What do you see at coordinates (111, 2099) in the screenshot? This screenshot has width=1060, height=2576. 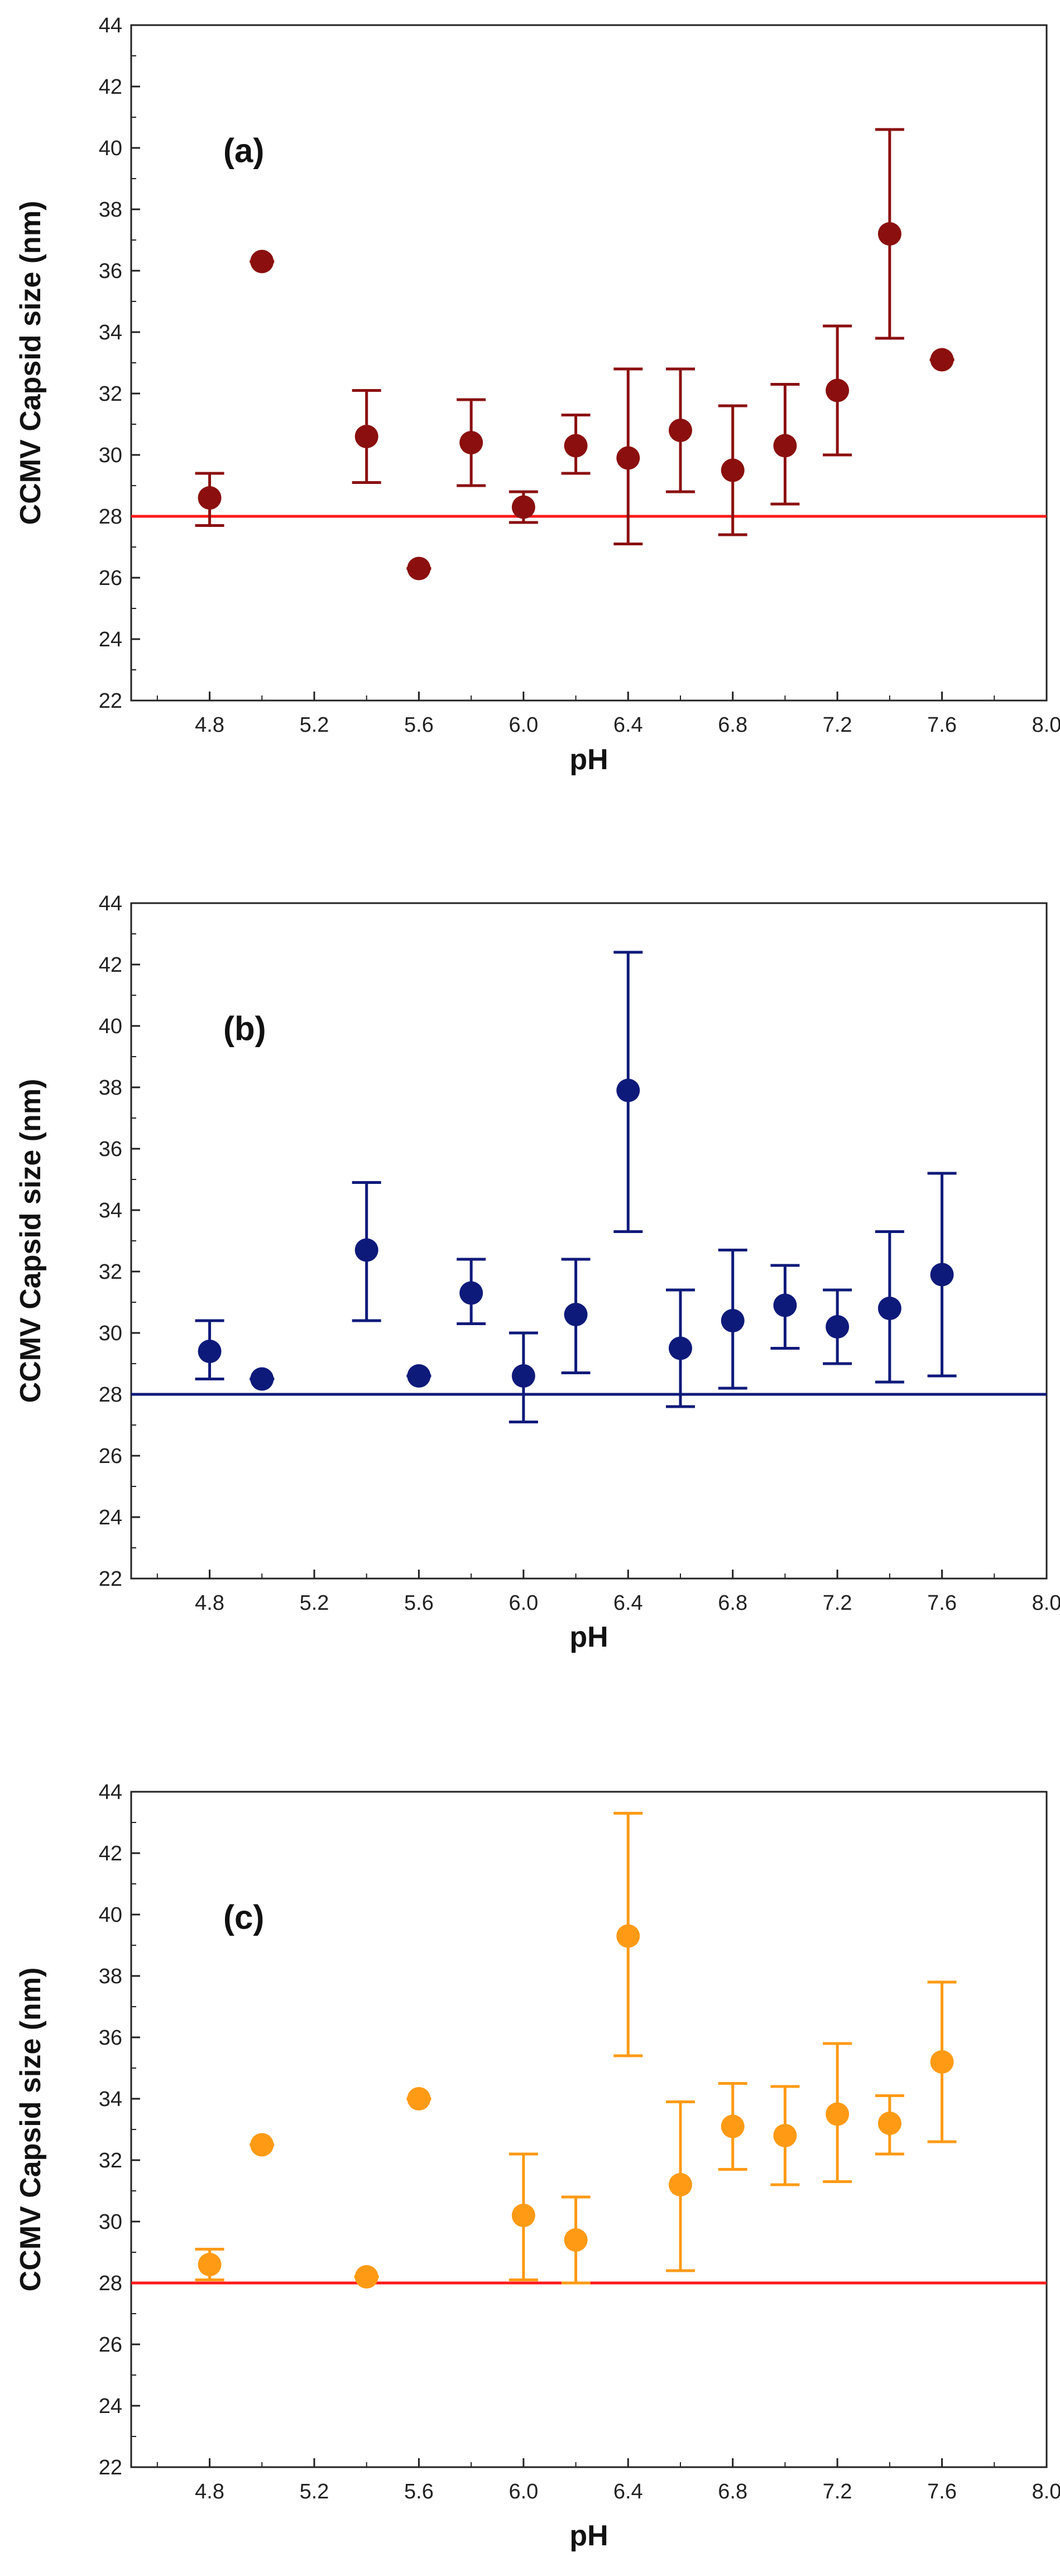 I see `y-tick-label: 34` at bounding box center [111, 2099].